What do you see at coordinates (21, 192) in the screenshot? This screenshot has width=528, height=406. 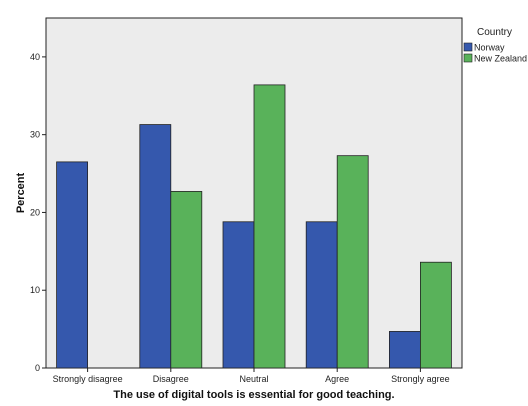 I see `y-axis-title: Percent` at bounding box center [21, 192].